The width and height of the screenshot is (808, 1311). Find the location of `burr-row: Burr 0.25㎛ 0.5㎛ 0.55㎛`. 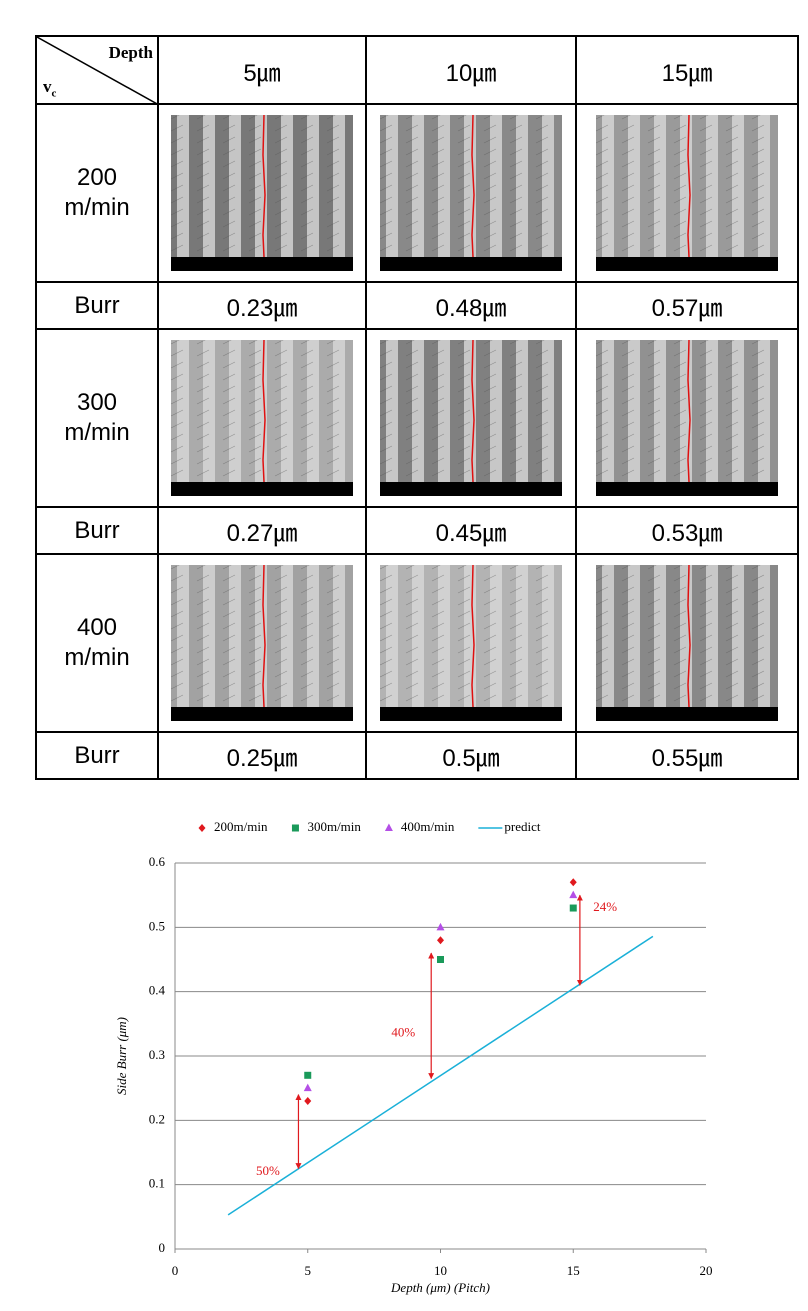

burr-row: Burr 0.25㎛ 0.5㎛ 0.55㎛ is located at coordinates (417, 755).